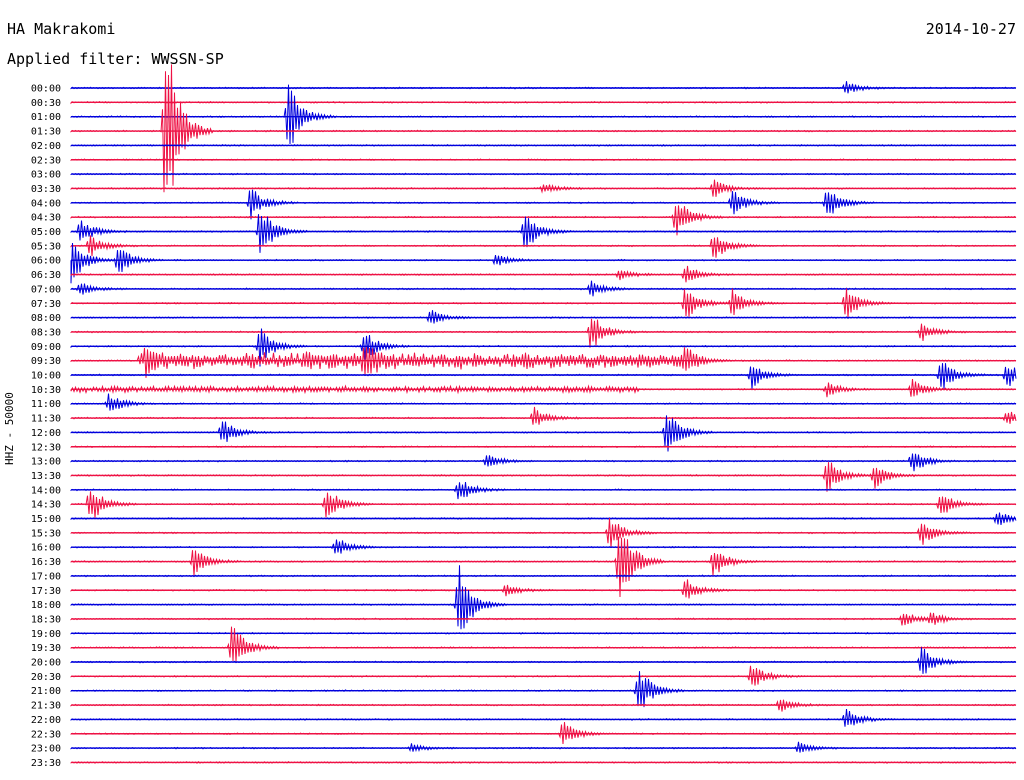  I want to click on row-time-label: 22:00, so click(46, 720).